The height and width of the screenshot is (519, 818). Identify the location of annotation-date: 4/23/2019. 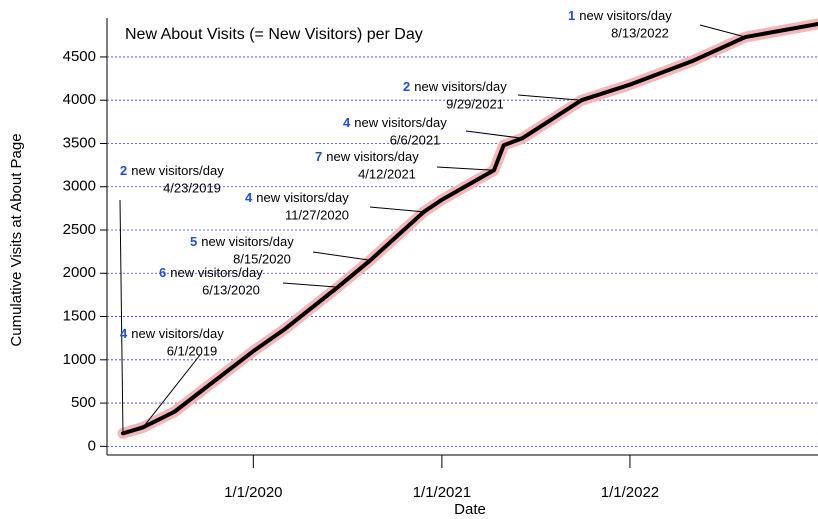
(192, 187).